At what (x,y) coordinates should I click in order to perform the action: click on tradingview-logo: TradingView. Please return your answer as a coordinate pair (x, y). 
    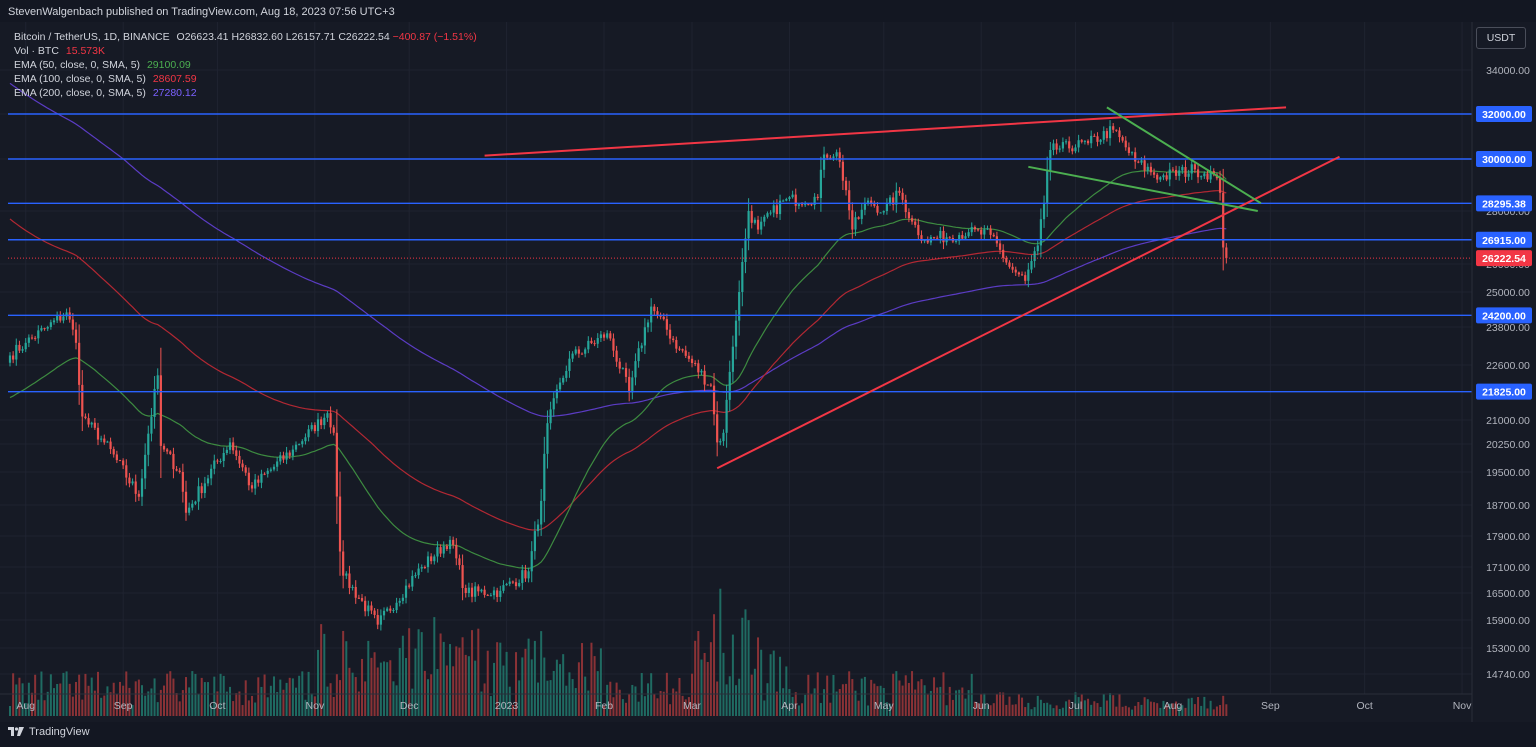
    Looking at the image, I should click on (49, 732).